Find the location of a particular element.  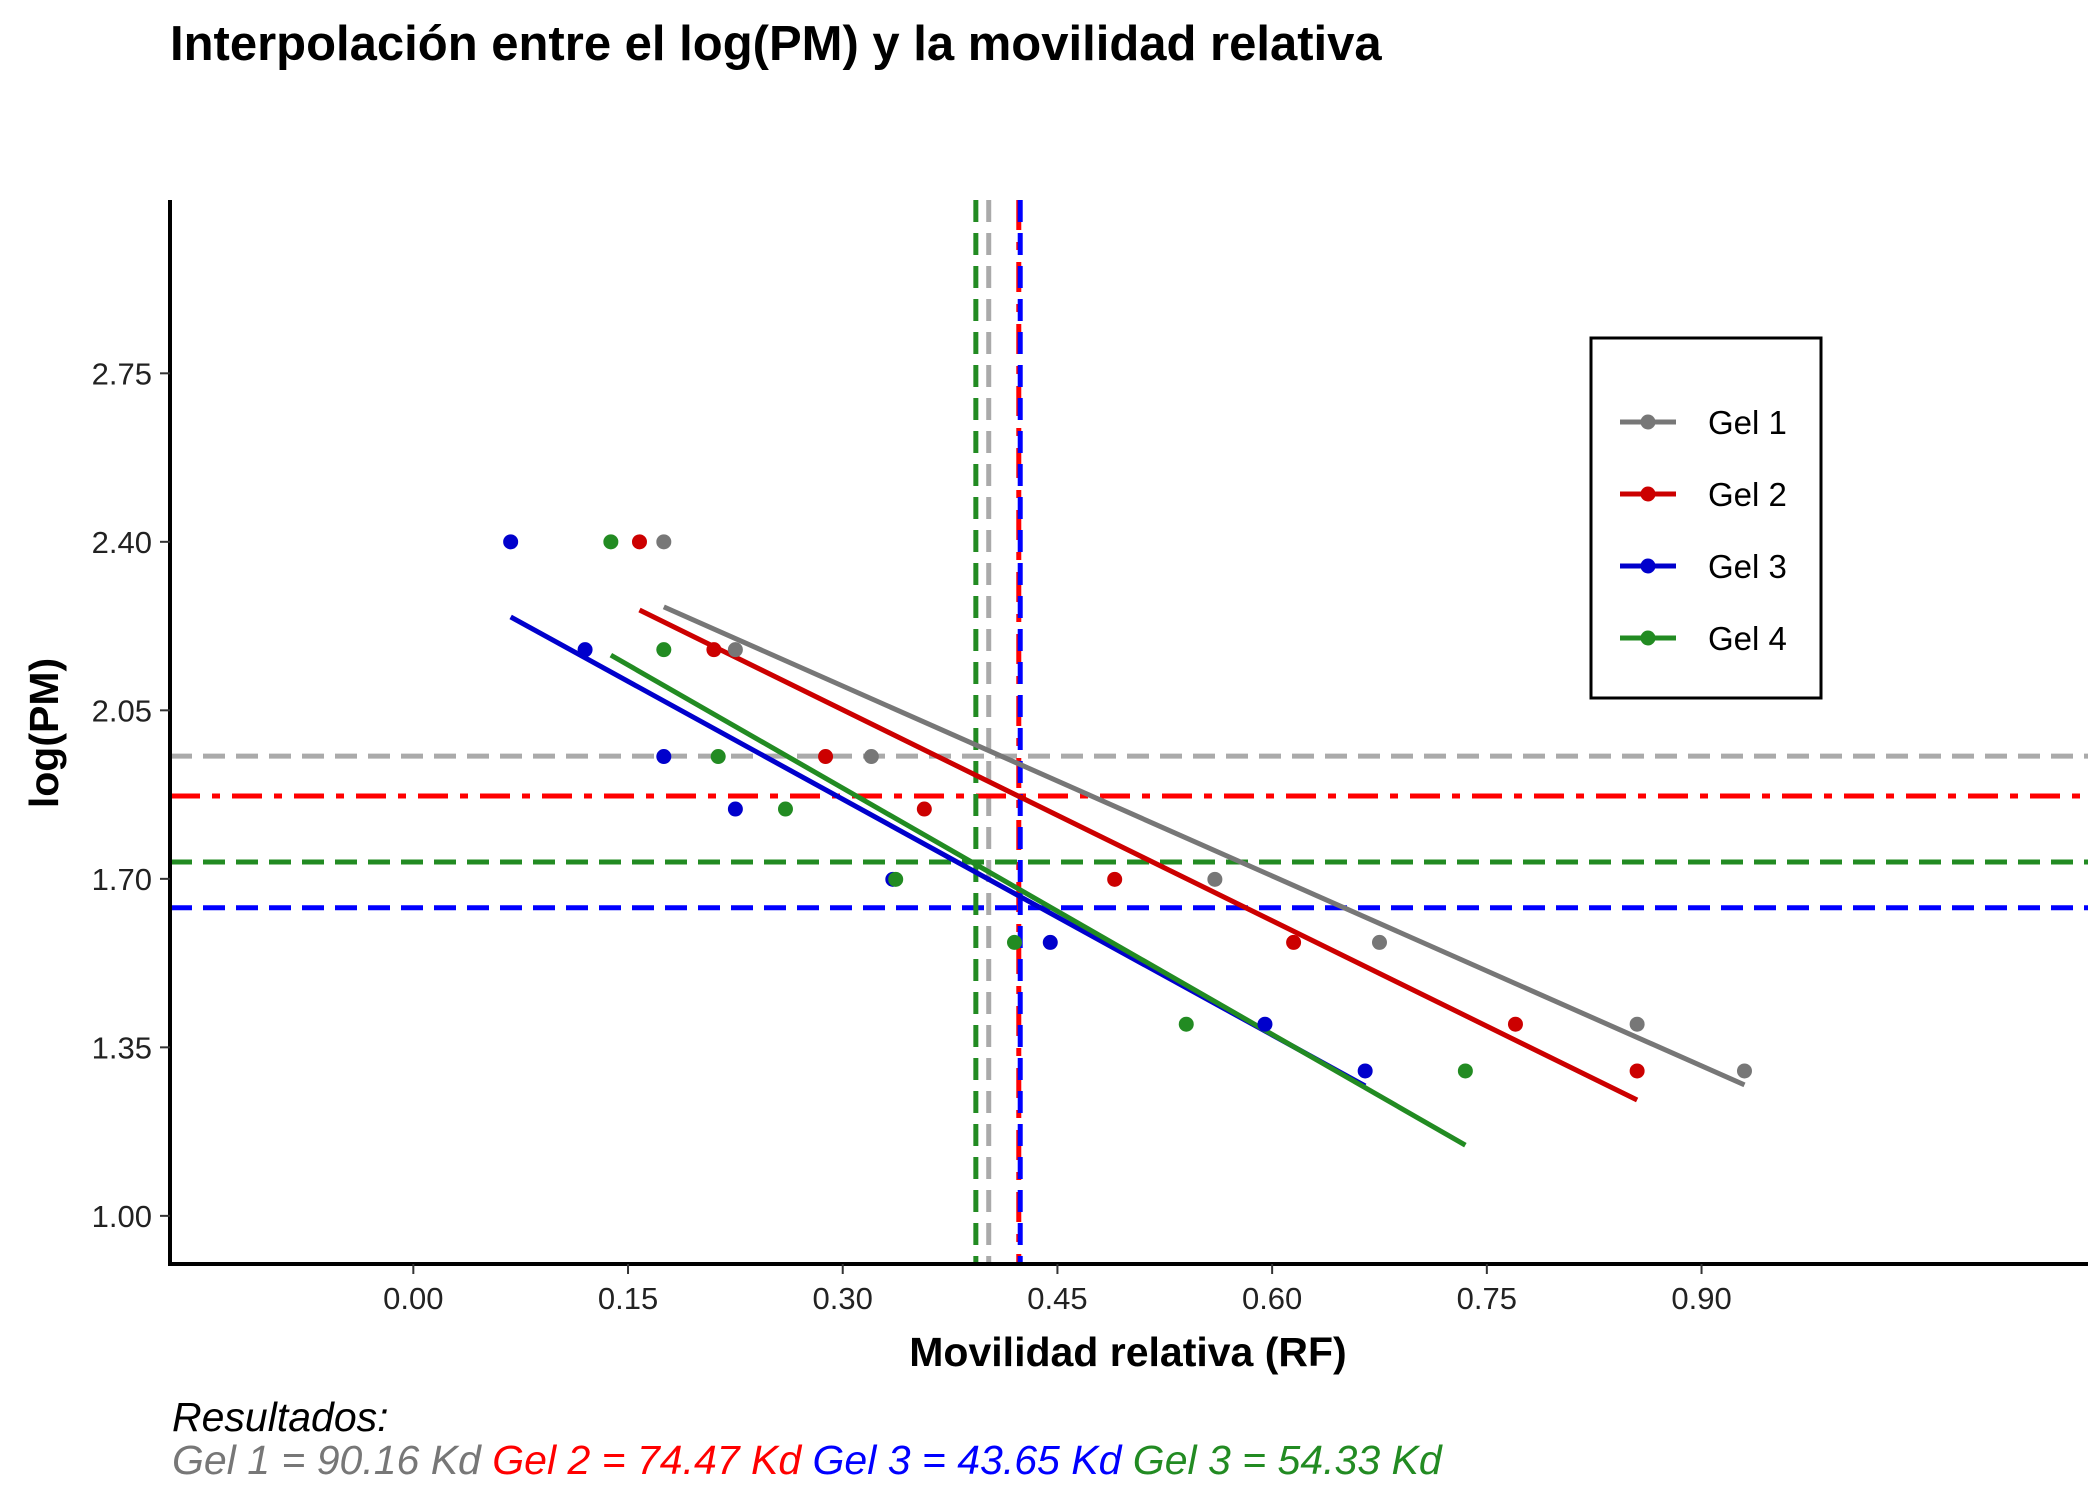

y-tick-label: 2.05 is located at coordinates (122, 710).